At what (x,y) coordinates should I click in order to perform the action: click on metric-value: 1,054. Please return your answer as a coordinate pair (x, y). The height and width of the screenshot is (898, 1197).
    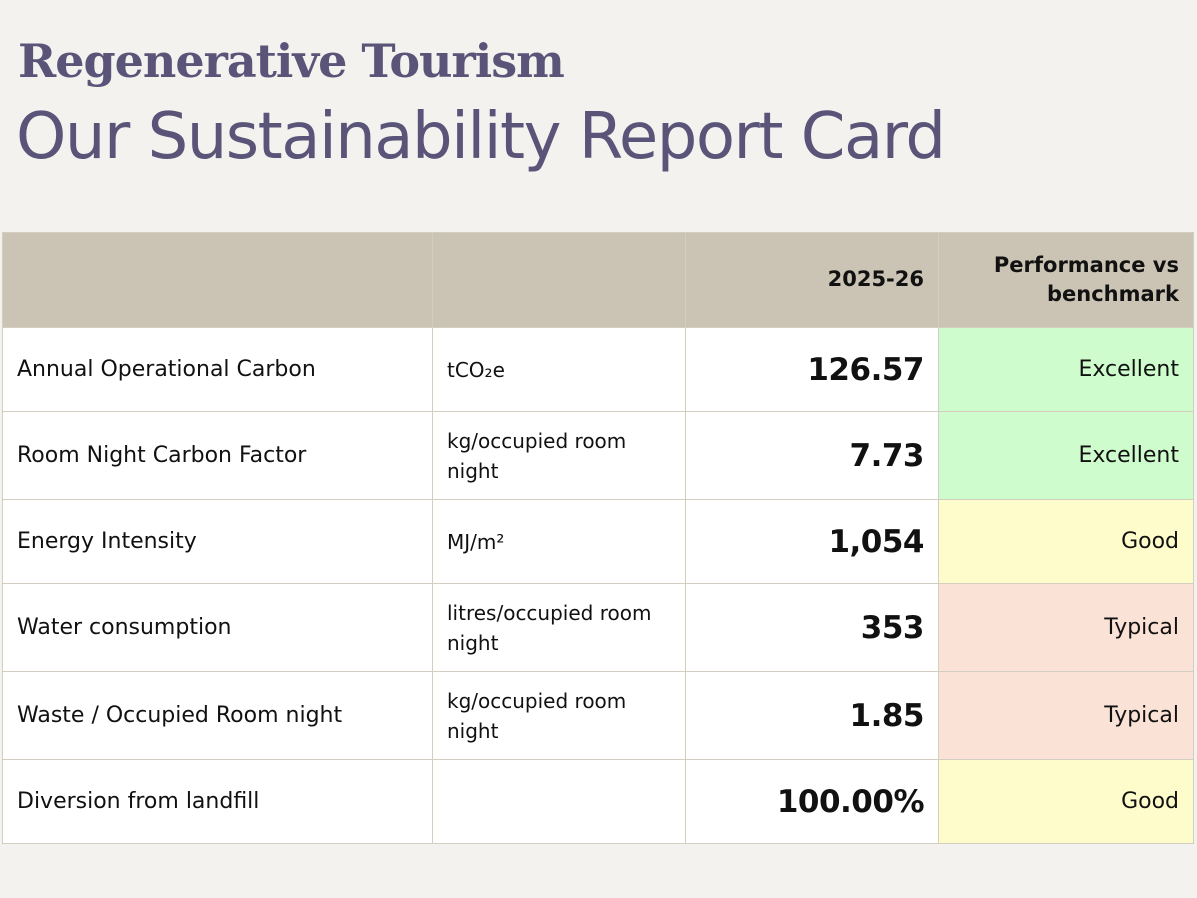
    Looking at the image, I should click on (812, 541).